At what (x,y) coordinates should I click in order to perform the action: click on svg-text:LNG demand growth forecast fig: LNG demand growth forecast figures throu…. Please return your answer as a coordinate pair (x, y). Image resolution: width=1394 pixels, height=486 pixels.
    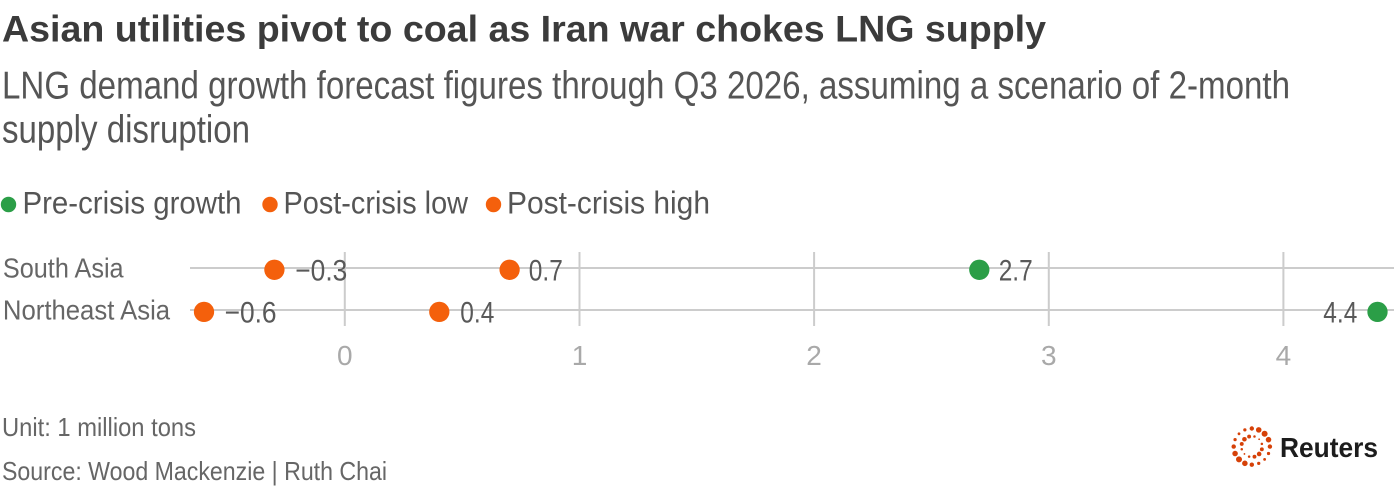
    Looking at the image, I should click on (646, 86).